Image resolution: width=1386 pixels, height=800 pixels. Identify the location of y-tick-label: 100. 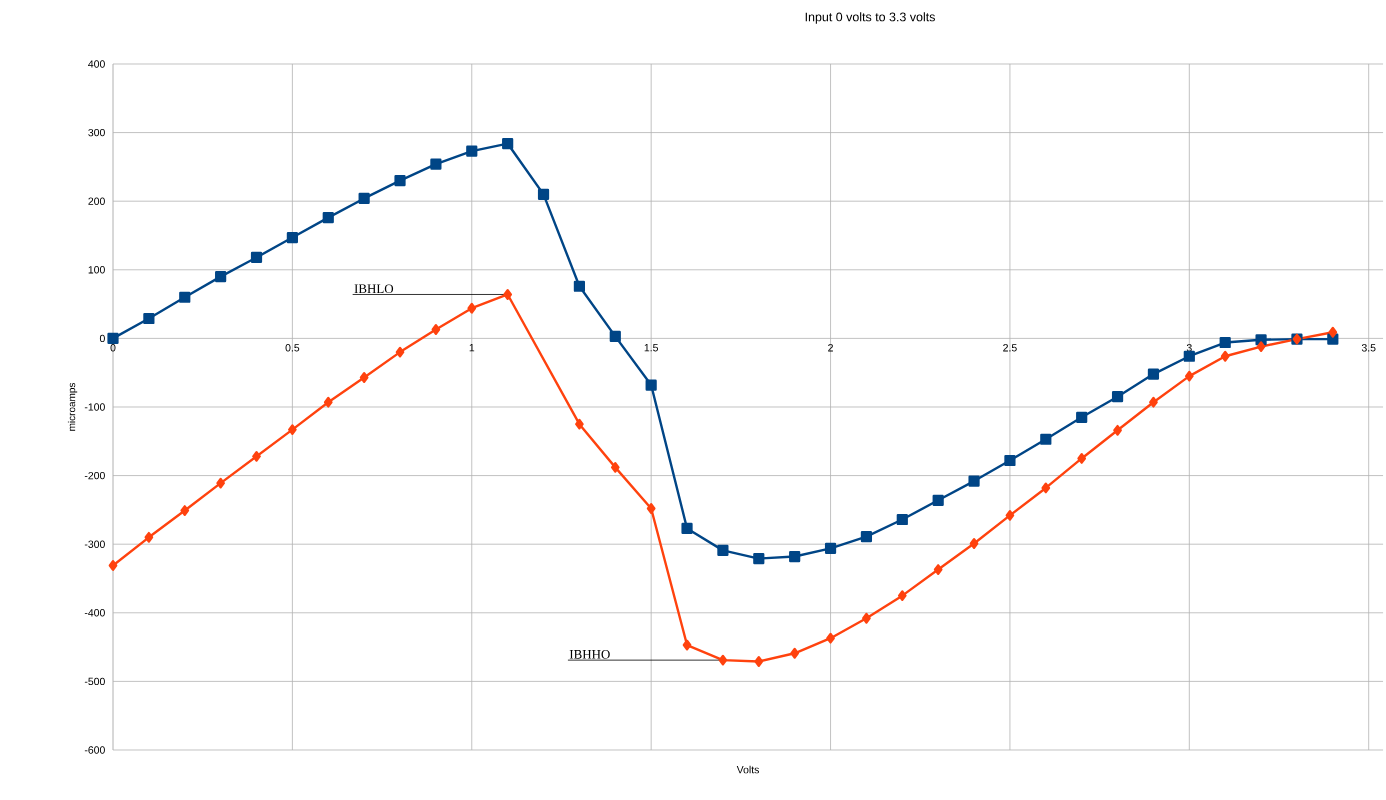
(96, 270).